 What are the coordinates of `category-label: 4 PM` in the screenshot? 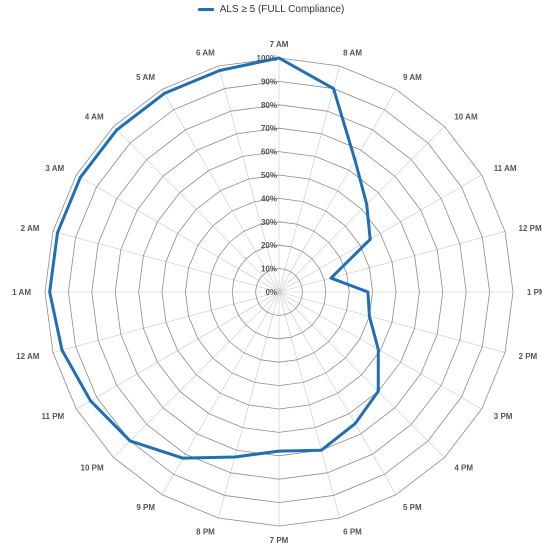 It's located at (463, 467).